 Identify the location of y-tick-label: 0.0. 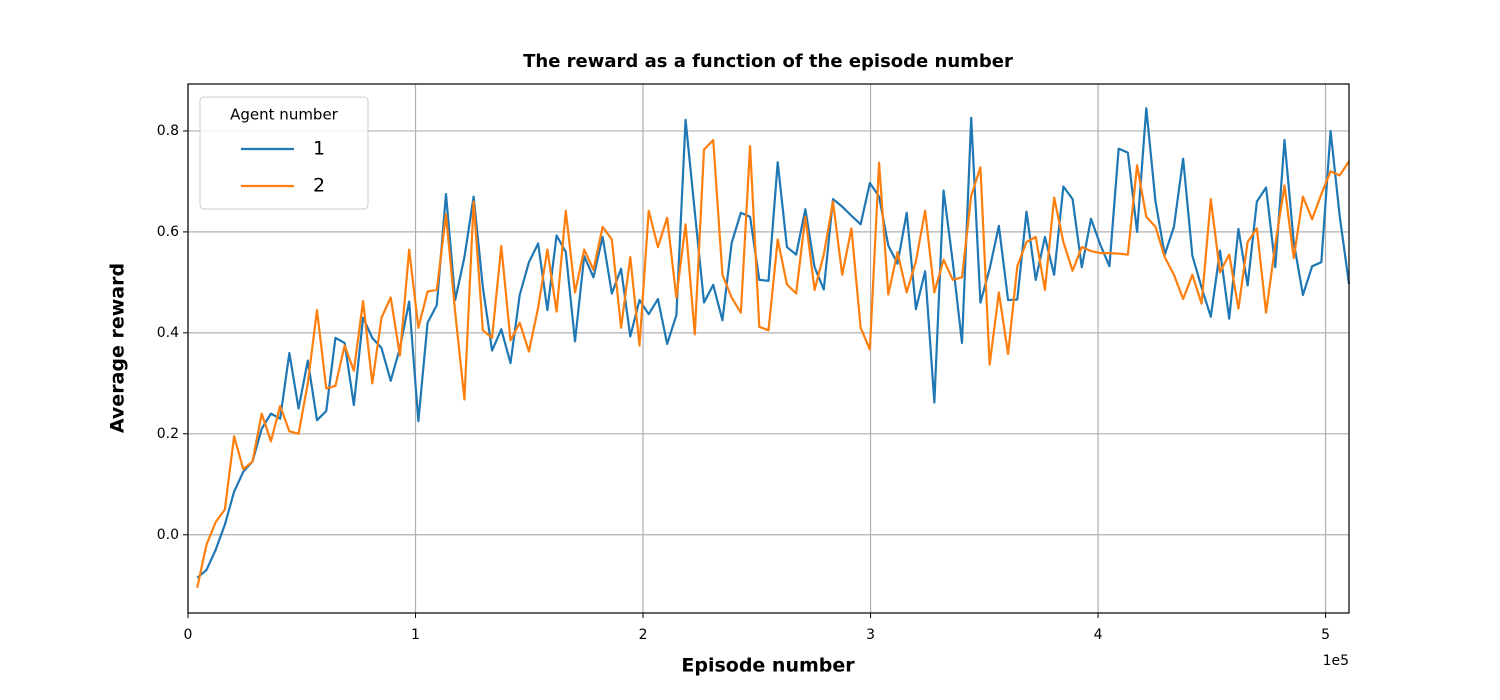
(168, 535).